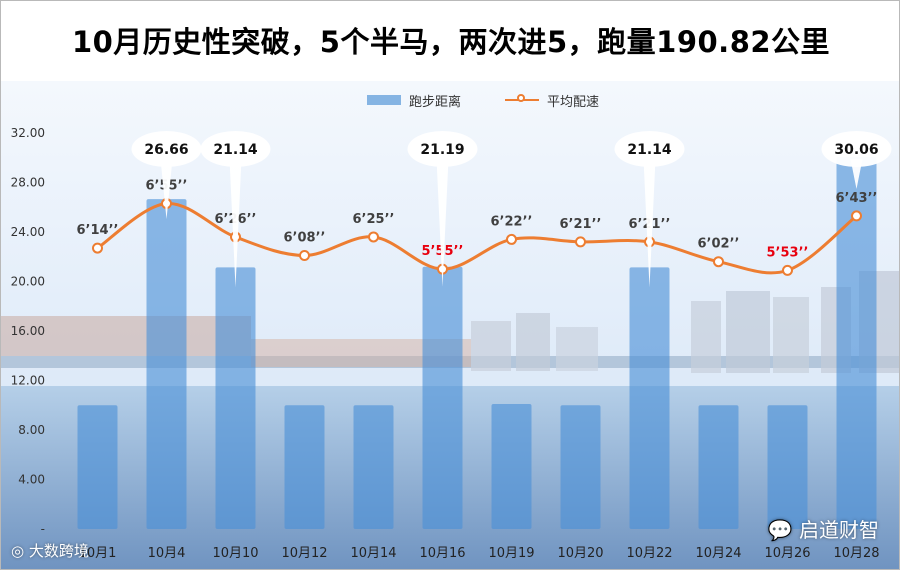 The image size is (900, 570). I want to click on x-tick-label: 10月20, so click(580, 553).